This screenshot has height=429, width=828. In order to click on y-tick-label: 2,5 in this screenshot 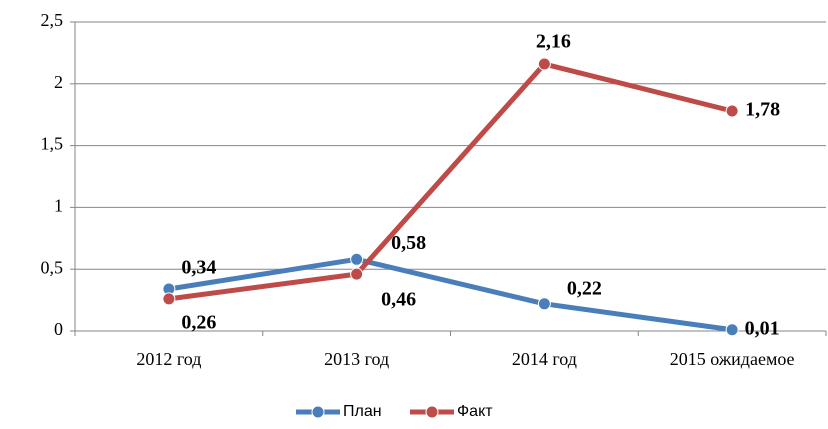, I will do `click(52, 20)`.